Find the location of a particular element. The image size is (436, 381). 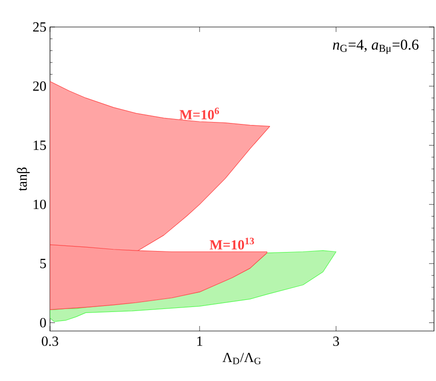

y-tick-label: 15 is located at coordinates (40, 145).